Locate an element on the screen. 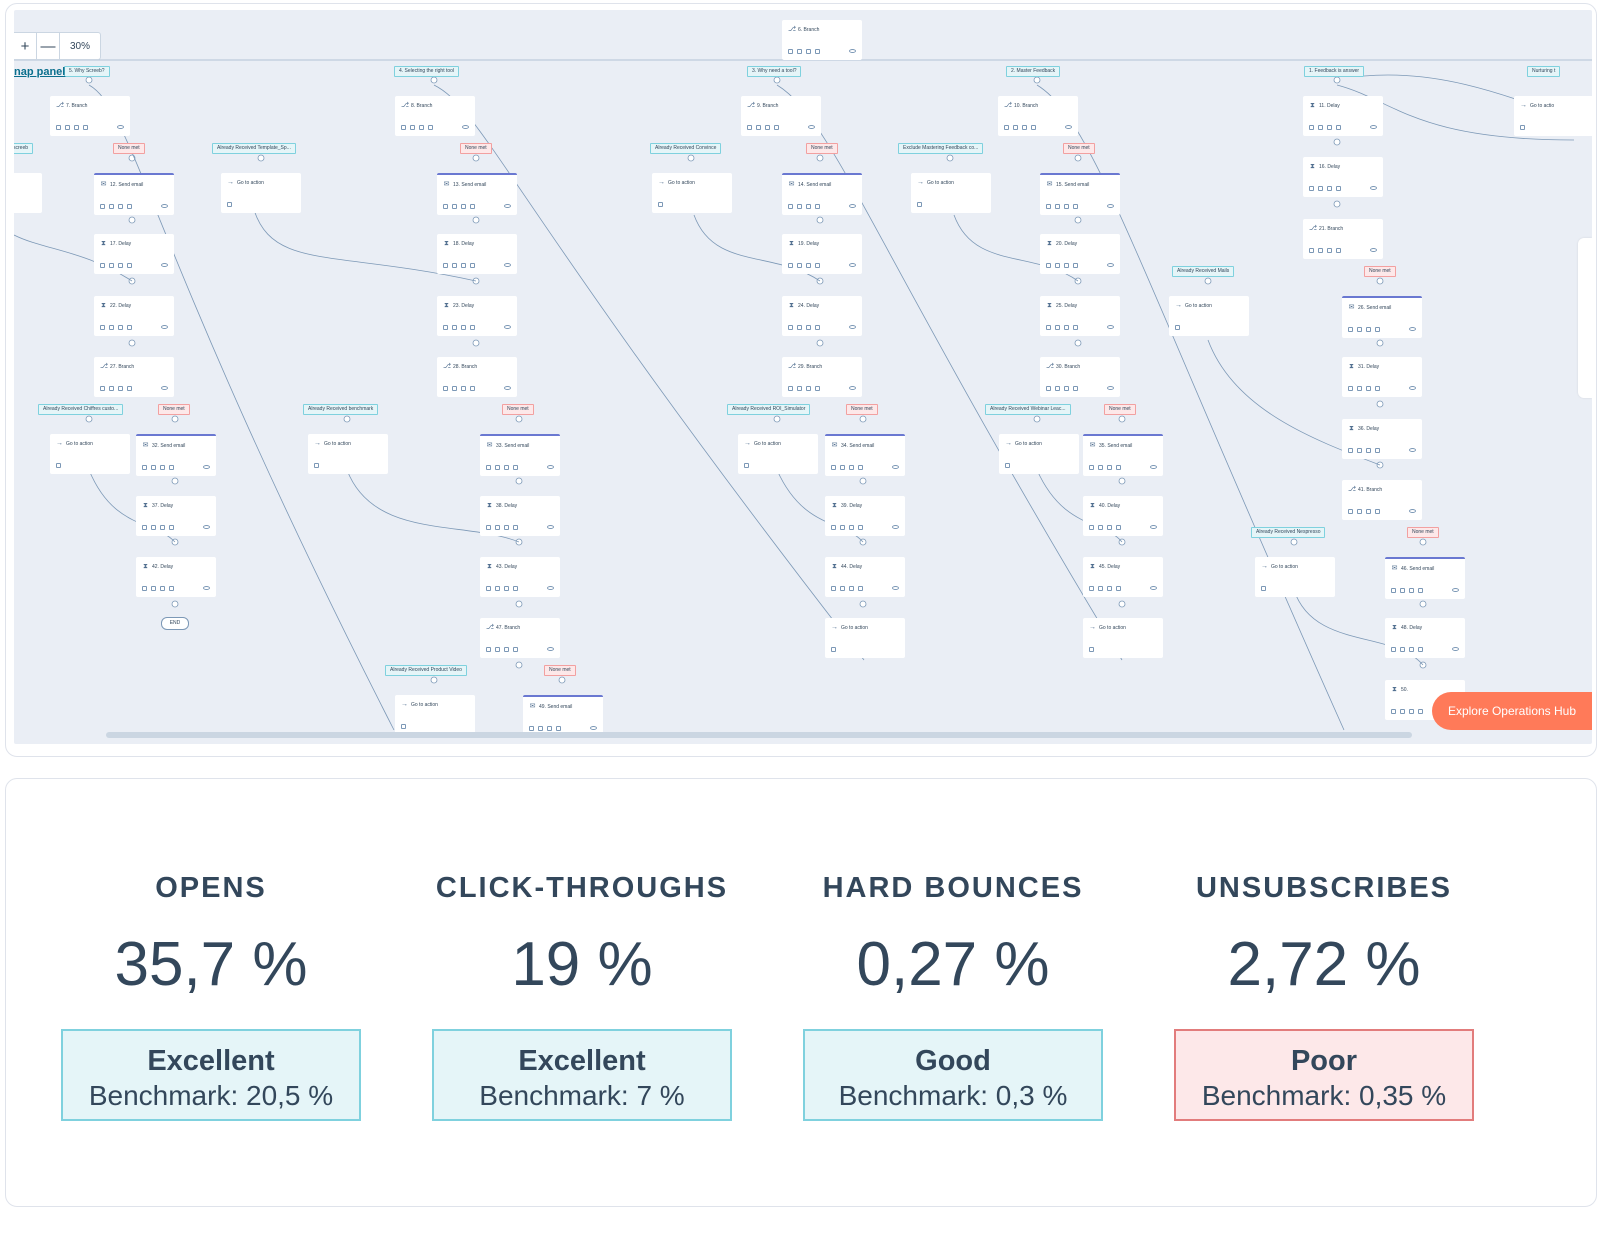 The width and height of the screenshot is (1600, 1237). branch-condition-tag: Already Received Mails is located at coordinates (1203, 271).